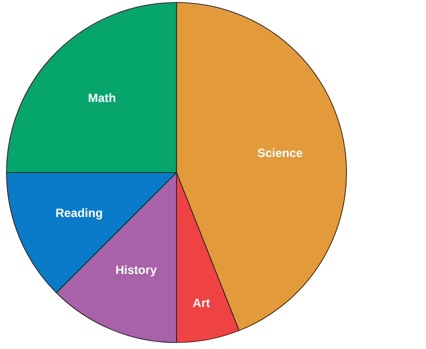 The height and width of the screenshot is (349, 426). Describe the element at coordinates (280, 153) in the screenshot. I see `slice-label: Science` at that location.